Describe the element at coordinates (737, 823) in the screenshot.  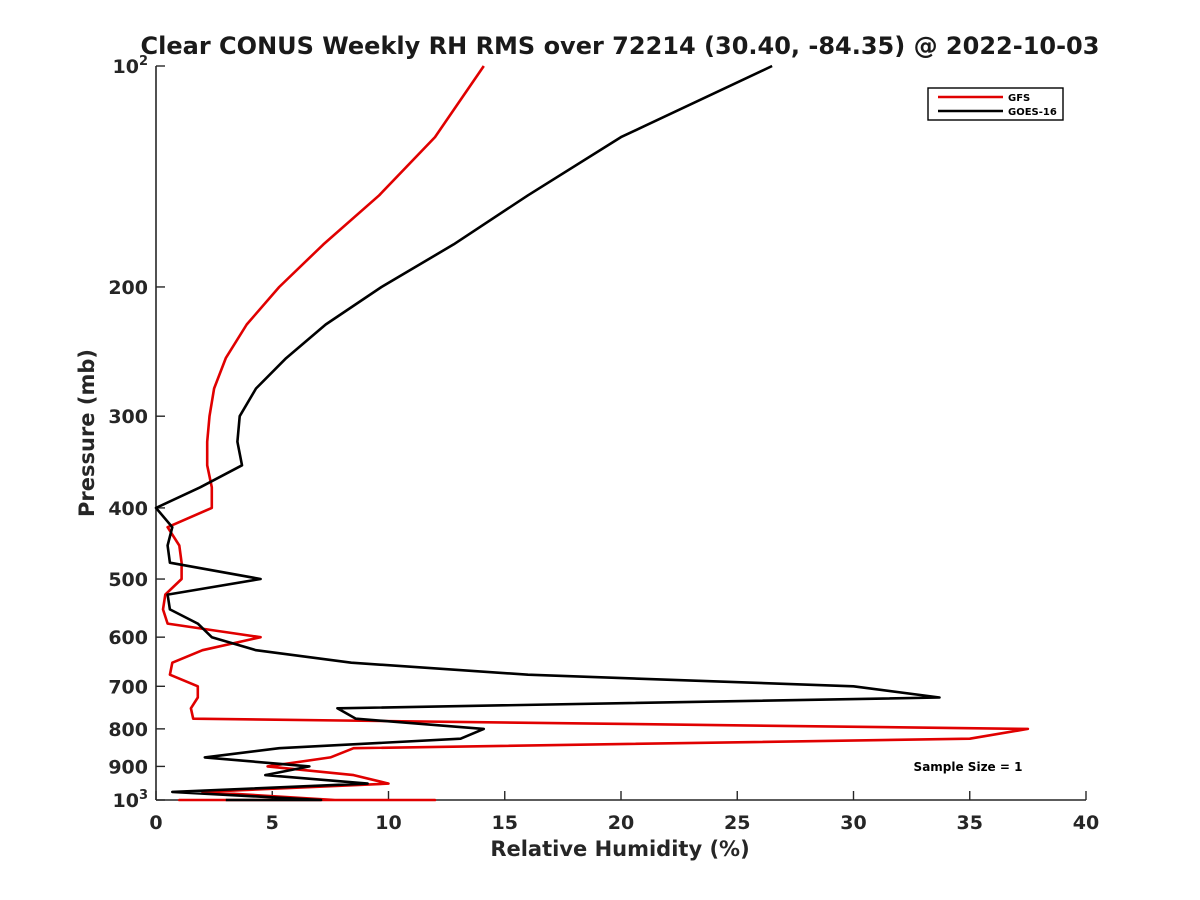
I see `x-tick-label: 25` at that location.